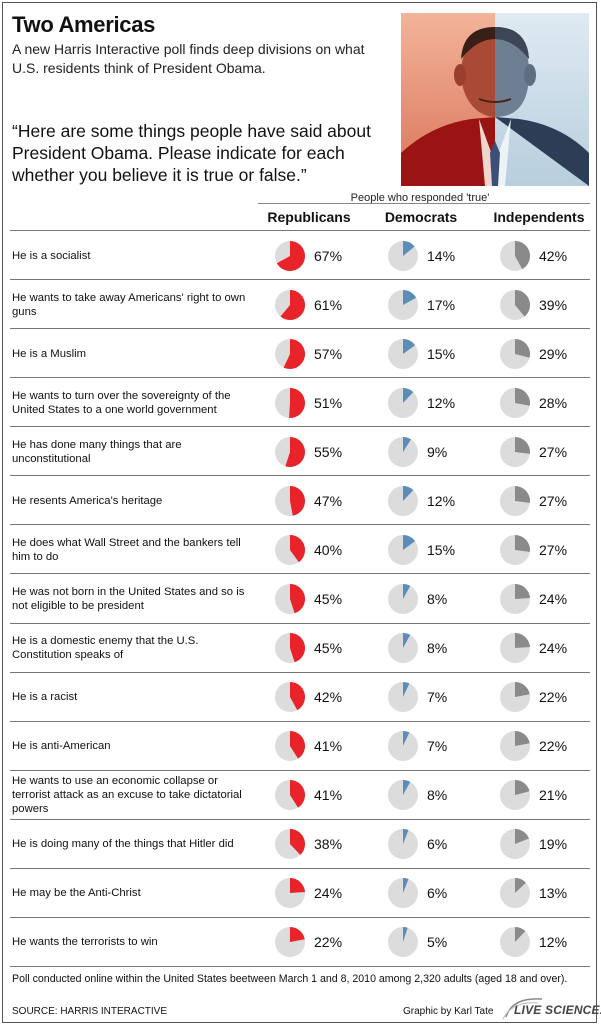 This screenshot has width=601, height=1027. What do you see at coordinates (553, 844) in the screenshot?
I see `percent-label: 19%` at bounding box center [553, 844].